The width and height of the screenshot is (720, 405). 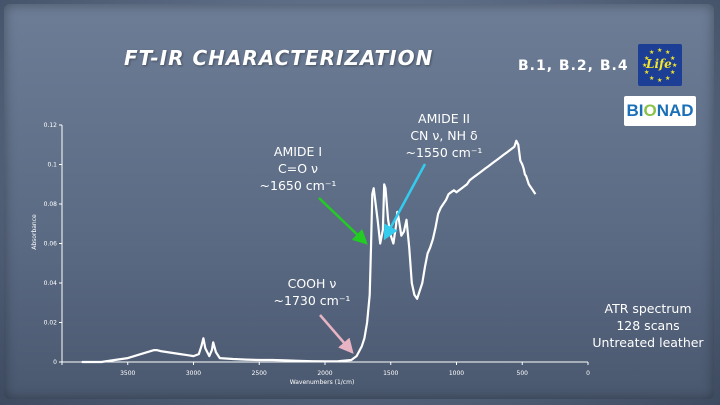 What do you see at coordinates (675, 110) in the screenshot?
I see `bionad-logo-part3: NAD` at bounding box center [675, 110].